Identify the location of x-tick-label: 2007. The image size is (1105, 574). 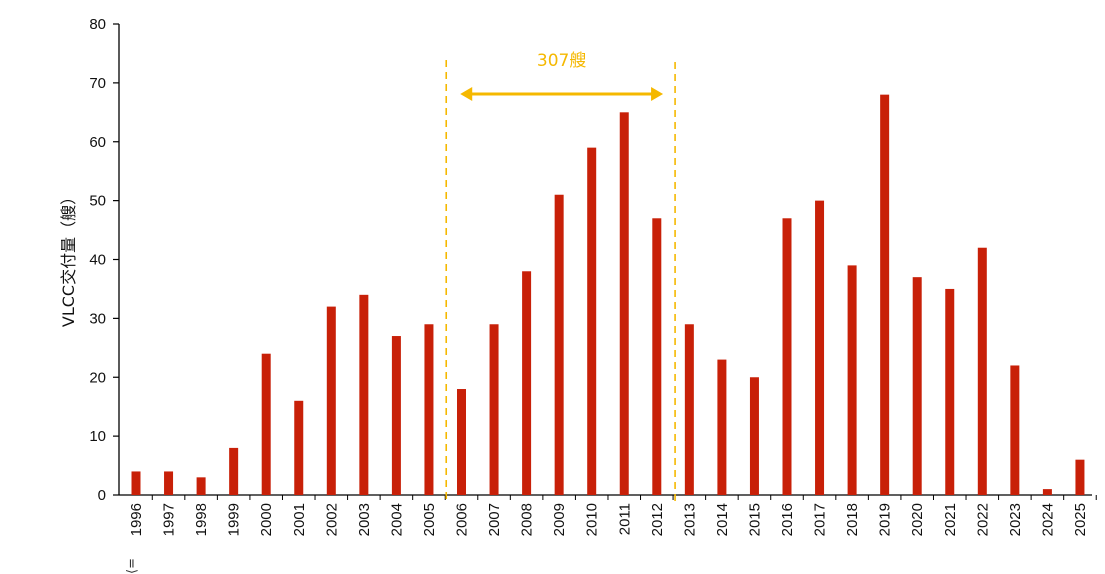
(494, 519).